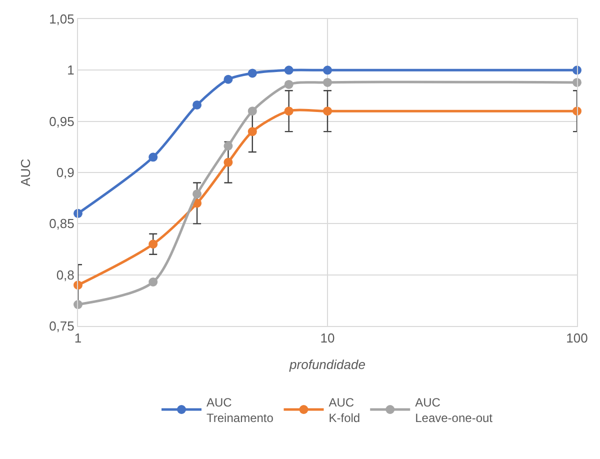 Image resolution: width=600 pixels, height=459 pixels. I want to click on y-tick-label: 0,95, so click(61, 121).